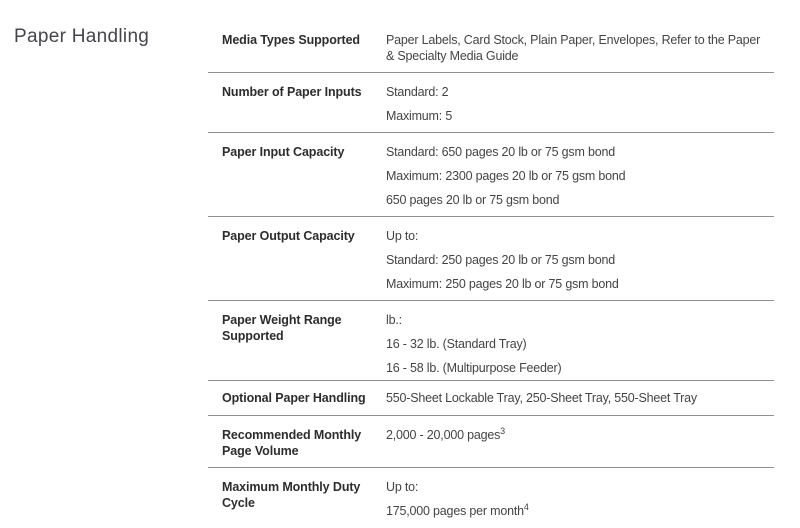 This screenshot has height=528, width=800. I want to click on spec-value-text: 16 - 32 lb. (Standard Tray), so click(456, 344).